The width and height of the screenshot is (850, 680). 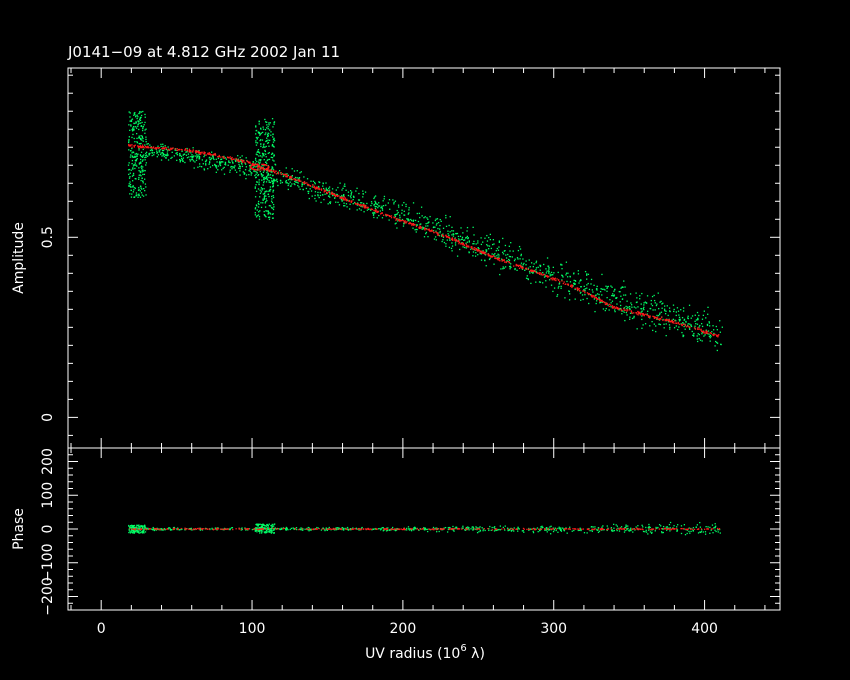 What do you see at coordinates (48, 495) in the screenshot?
I see `y-tick-label-phase: 100` at bounding box center [48, 495].